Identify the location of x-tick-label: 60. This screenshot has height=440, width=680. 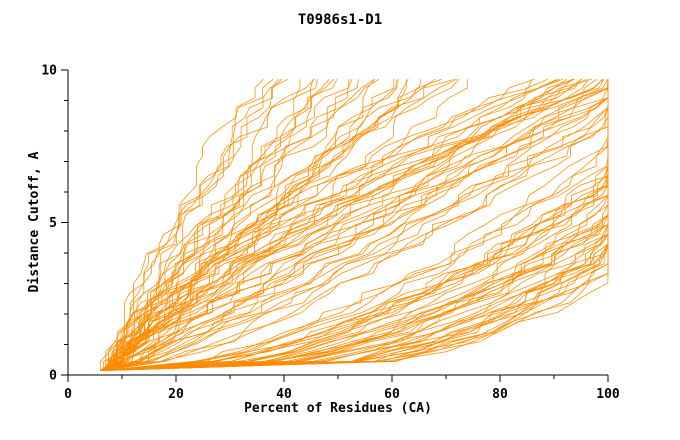
(392, 394).